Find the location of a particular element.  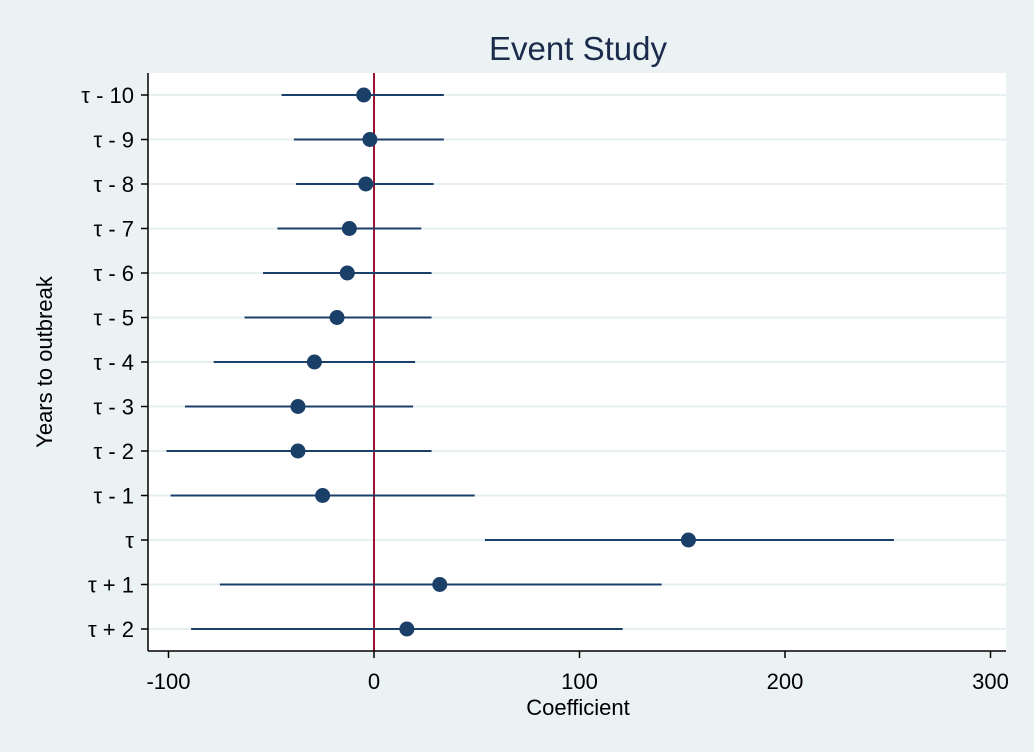

y-tick-label: τ - 6 is located at coordinates (114, 273).